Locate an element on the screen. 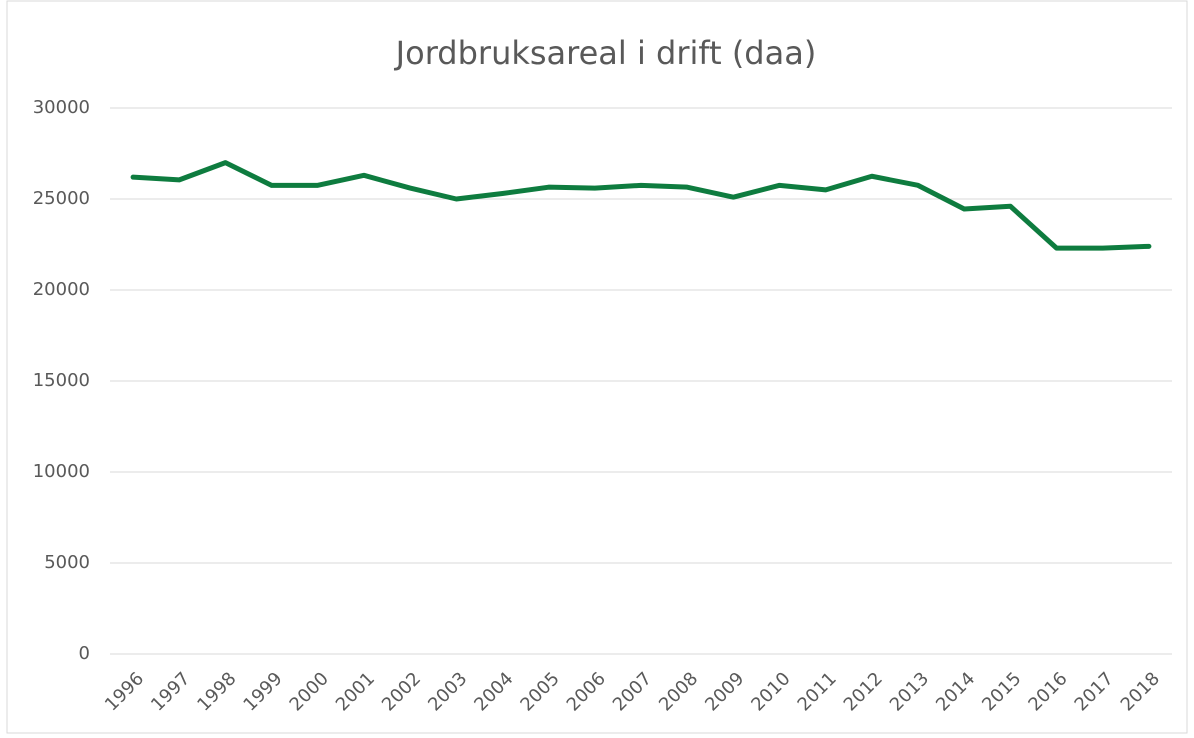  chart-title: Jordbruksareal i drift (daa) is located at coordinates (605, 53).